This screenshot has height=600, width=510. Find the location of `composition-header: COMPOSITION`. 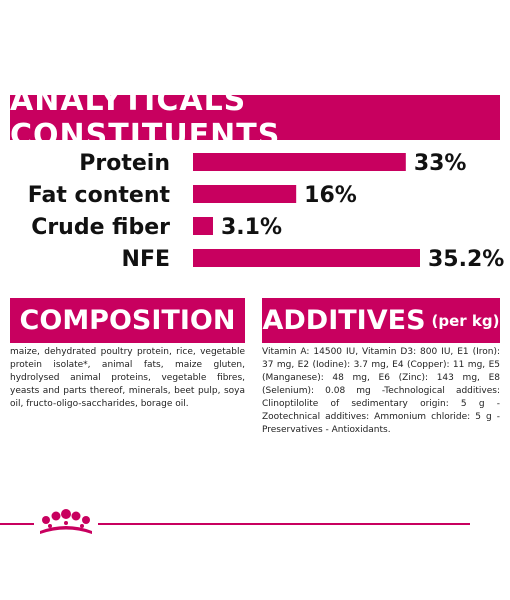

composition-header: COMPOSITION is located at coordinates (127, 320).